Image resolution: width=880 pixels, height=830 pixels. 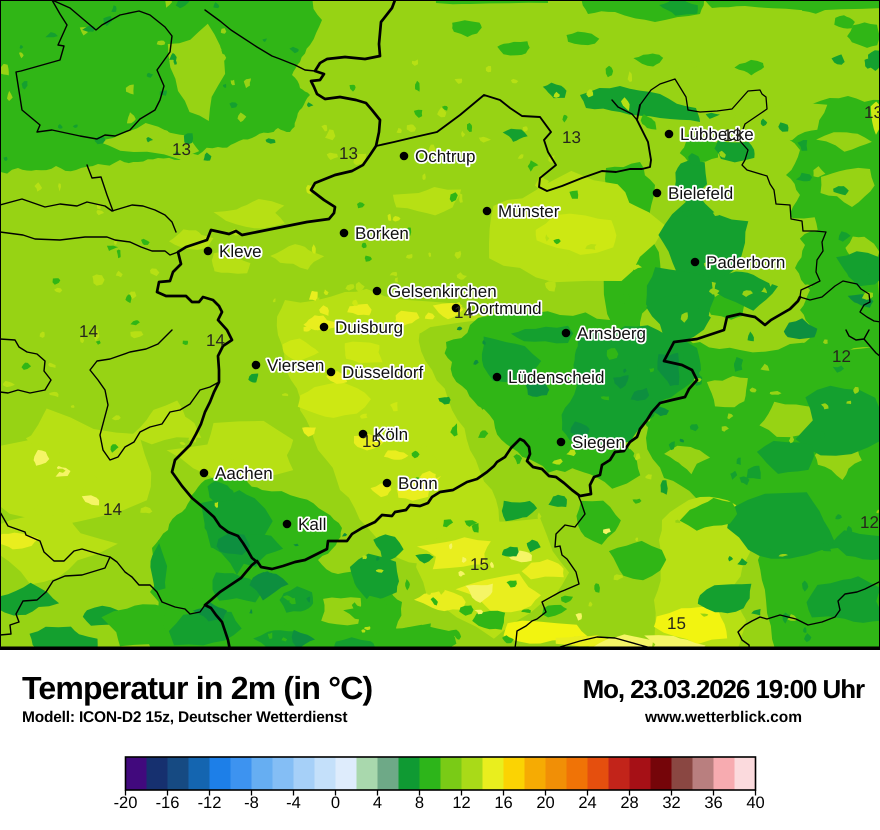 What do you see at coordinates (382, 233) in the screenshot?
I see `svg-text: Borken` at bounding box center [382, 233].